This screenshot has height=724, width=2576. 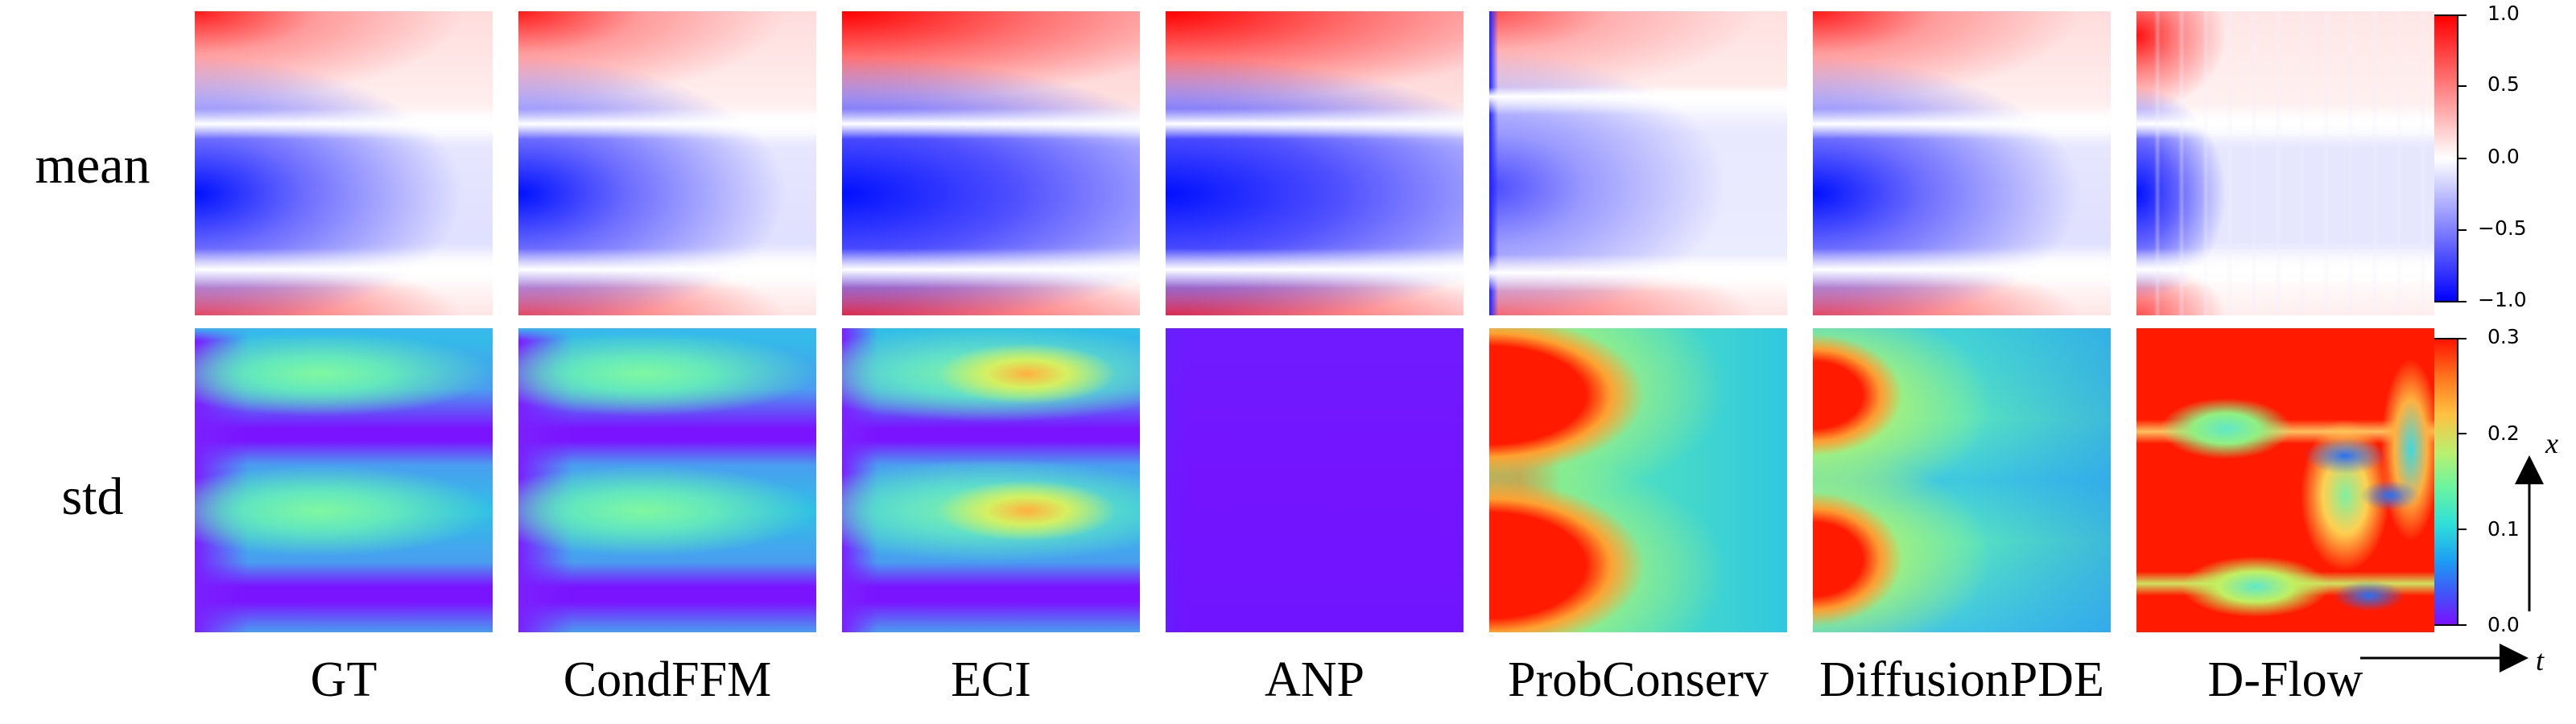 What do you see at coordinates (2503, 84) in the screenshot?
I see `mean-tick-label: 0.5` at bounding box center [2503, 84].